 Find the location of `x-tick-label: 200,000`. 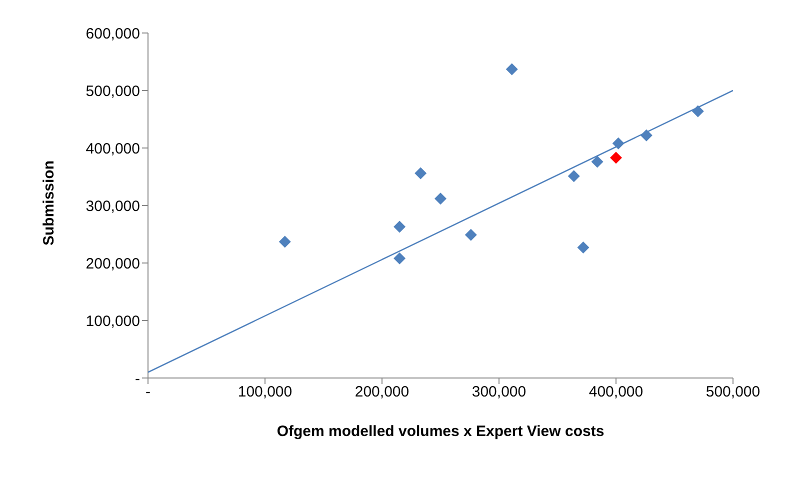

x-tick-label: 200,000 is located at coordinates (382, 392).